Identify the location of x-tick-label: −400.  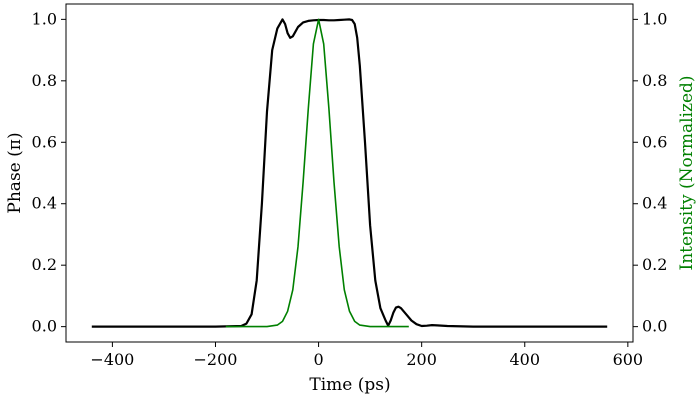
(112, 359).